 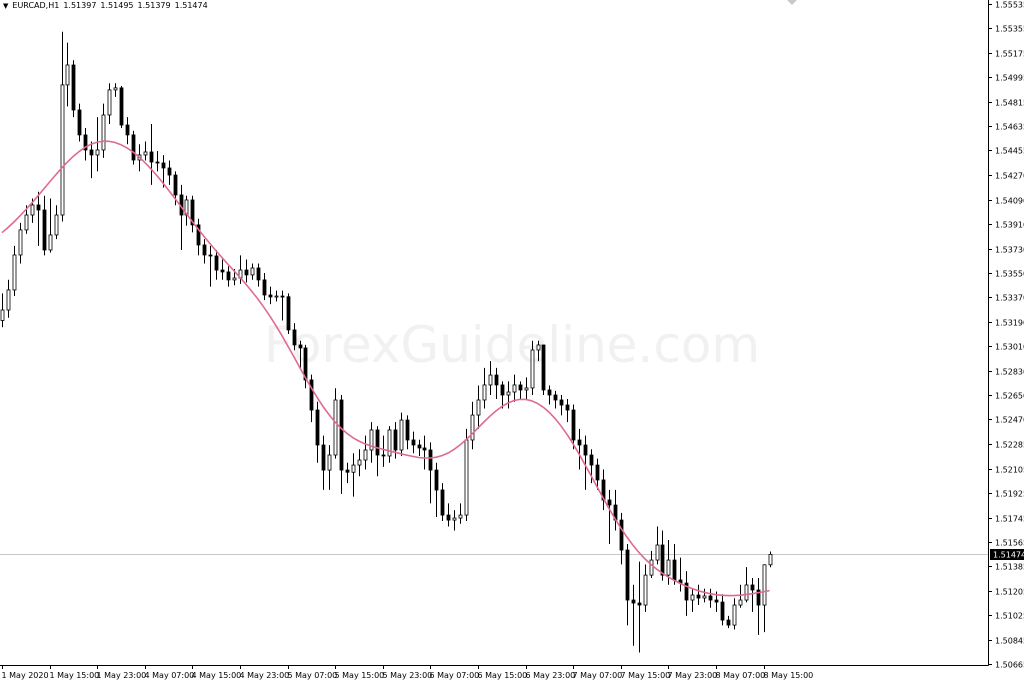 What do you see at coordinates (1009, 201) in the screenshot?
I see `price-tick-label: 1.54090` at bounding box center [1009, 201].